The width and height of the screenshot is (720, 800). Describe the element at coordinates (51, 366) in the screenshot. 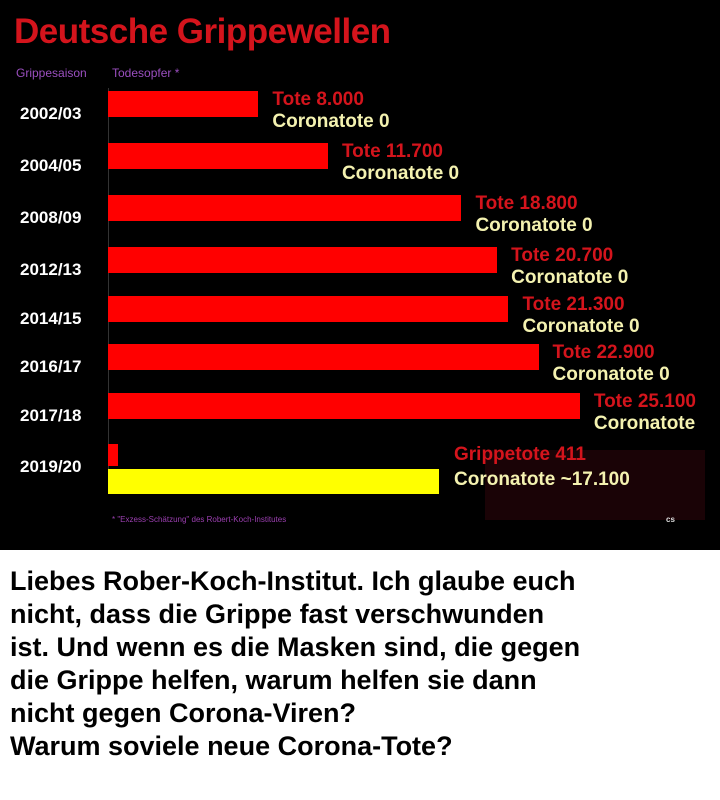

I see `tick-label: 2016/17` at that location.